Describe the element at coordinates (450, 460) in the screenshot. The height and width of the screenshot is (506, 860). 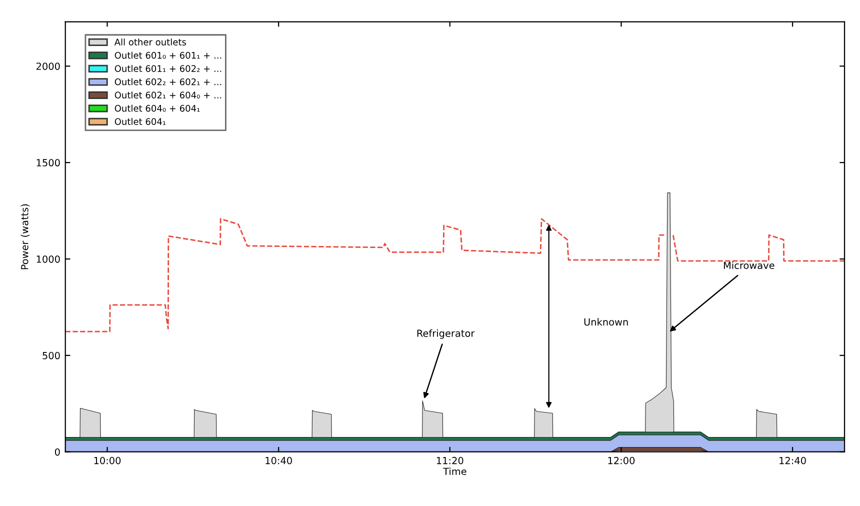
I see `x-tick-label: 11:20` at that location.